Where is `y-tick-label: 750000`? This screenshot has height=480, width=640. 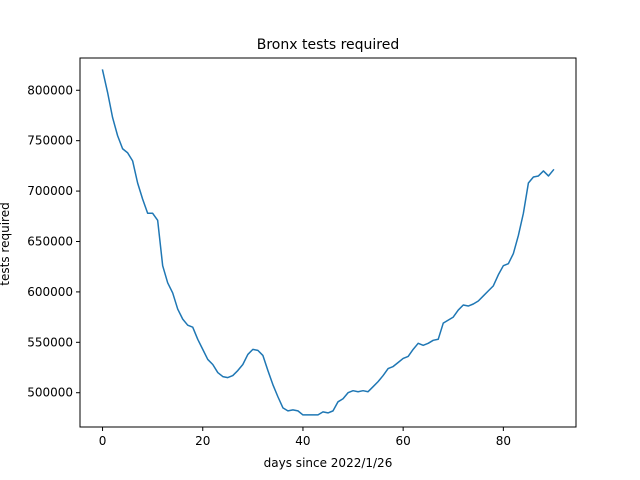 y-tick-label: 750000 is located at coordinates (50, 141).